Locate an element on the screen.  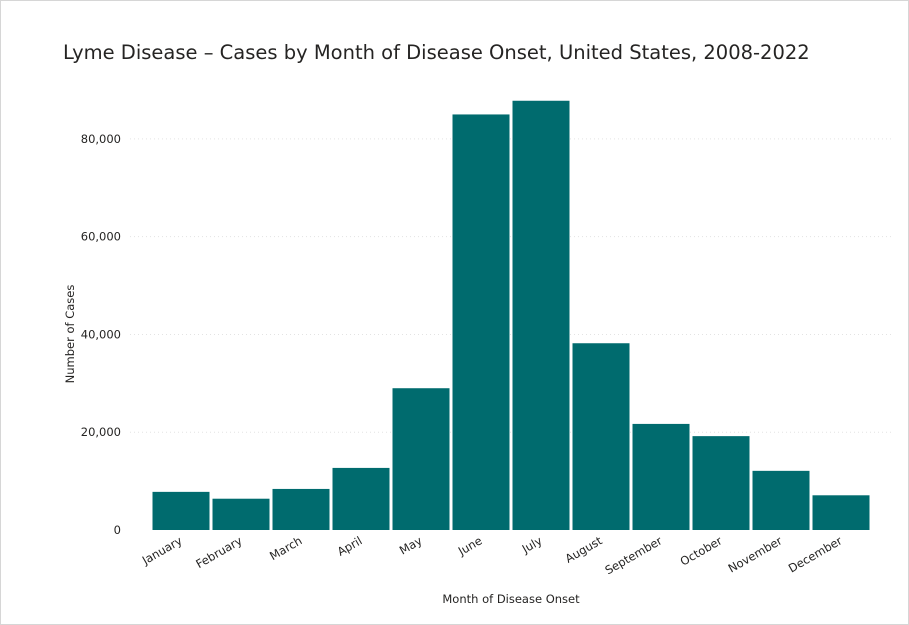
bar-november is located at coordinates (781, 500).